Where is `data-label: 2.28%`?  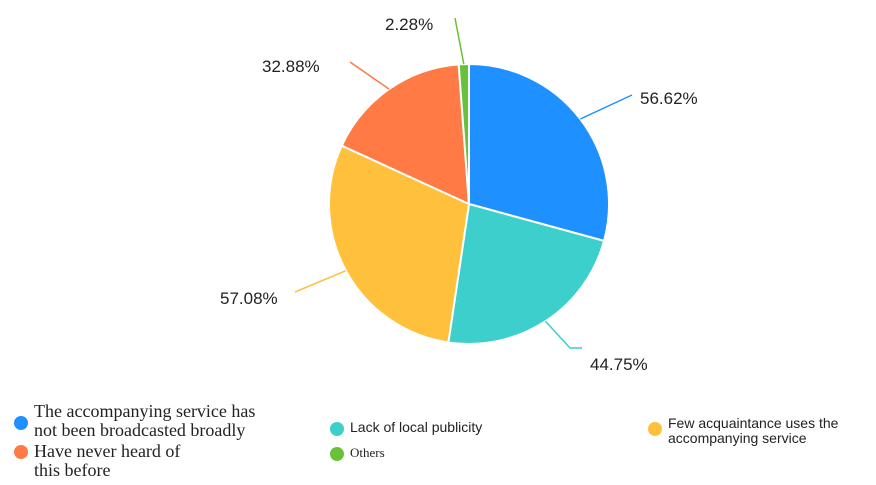 data-label: 2.28% is located at coordinates (409, 24).